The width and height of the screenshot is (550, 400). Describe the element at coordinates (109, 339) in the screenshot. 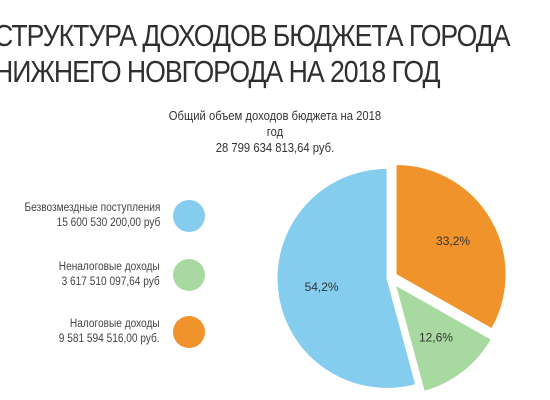

I see `legend-amount: 9 581 594 516,00 руб.` at that location.